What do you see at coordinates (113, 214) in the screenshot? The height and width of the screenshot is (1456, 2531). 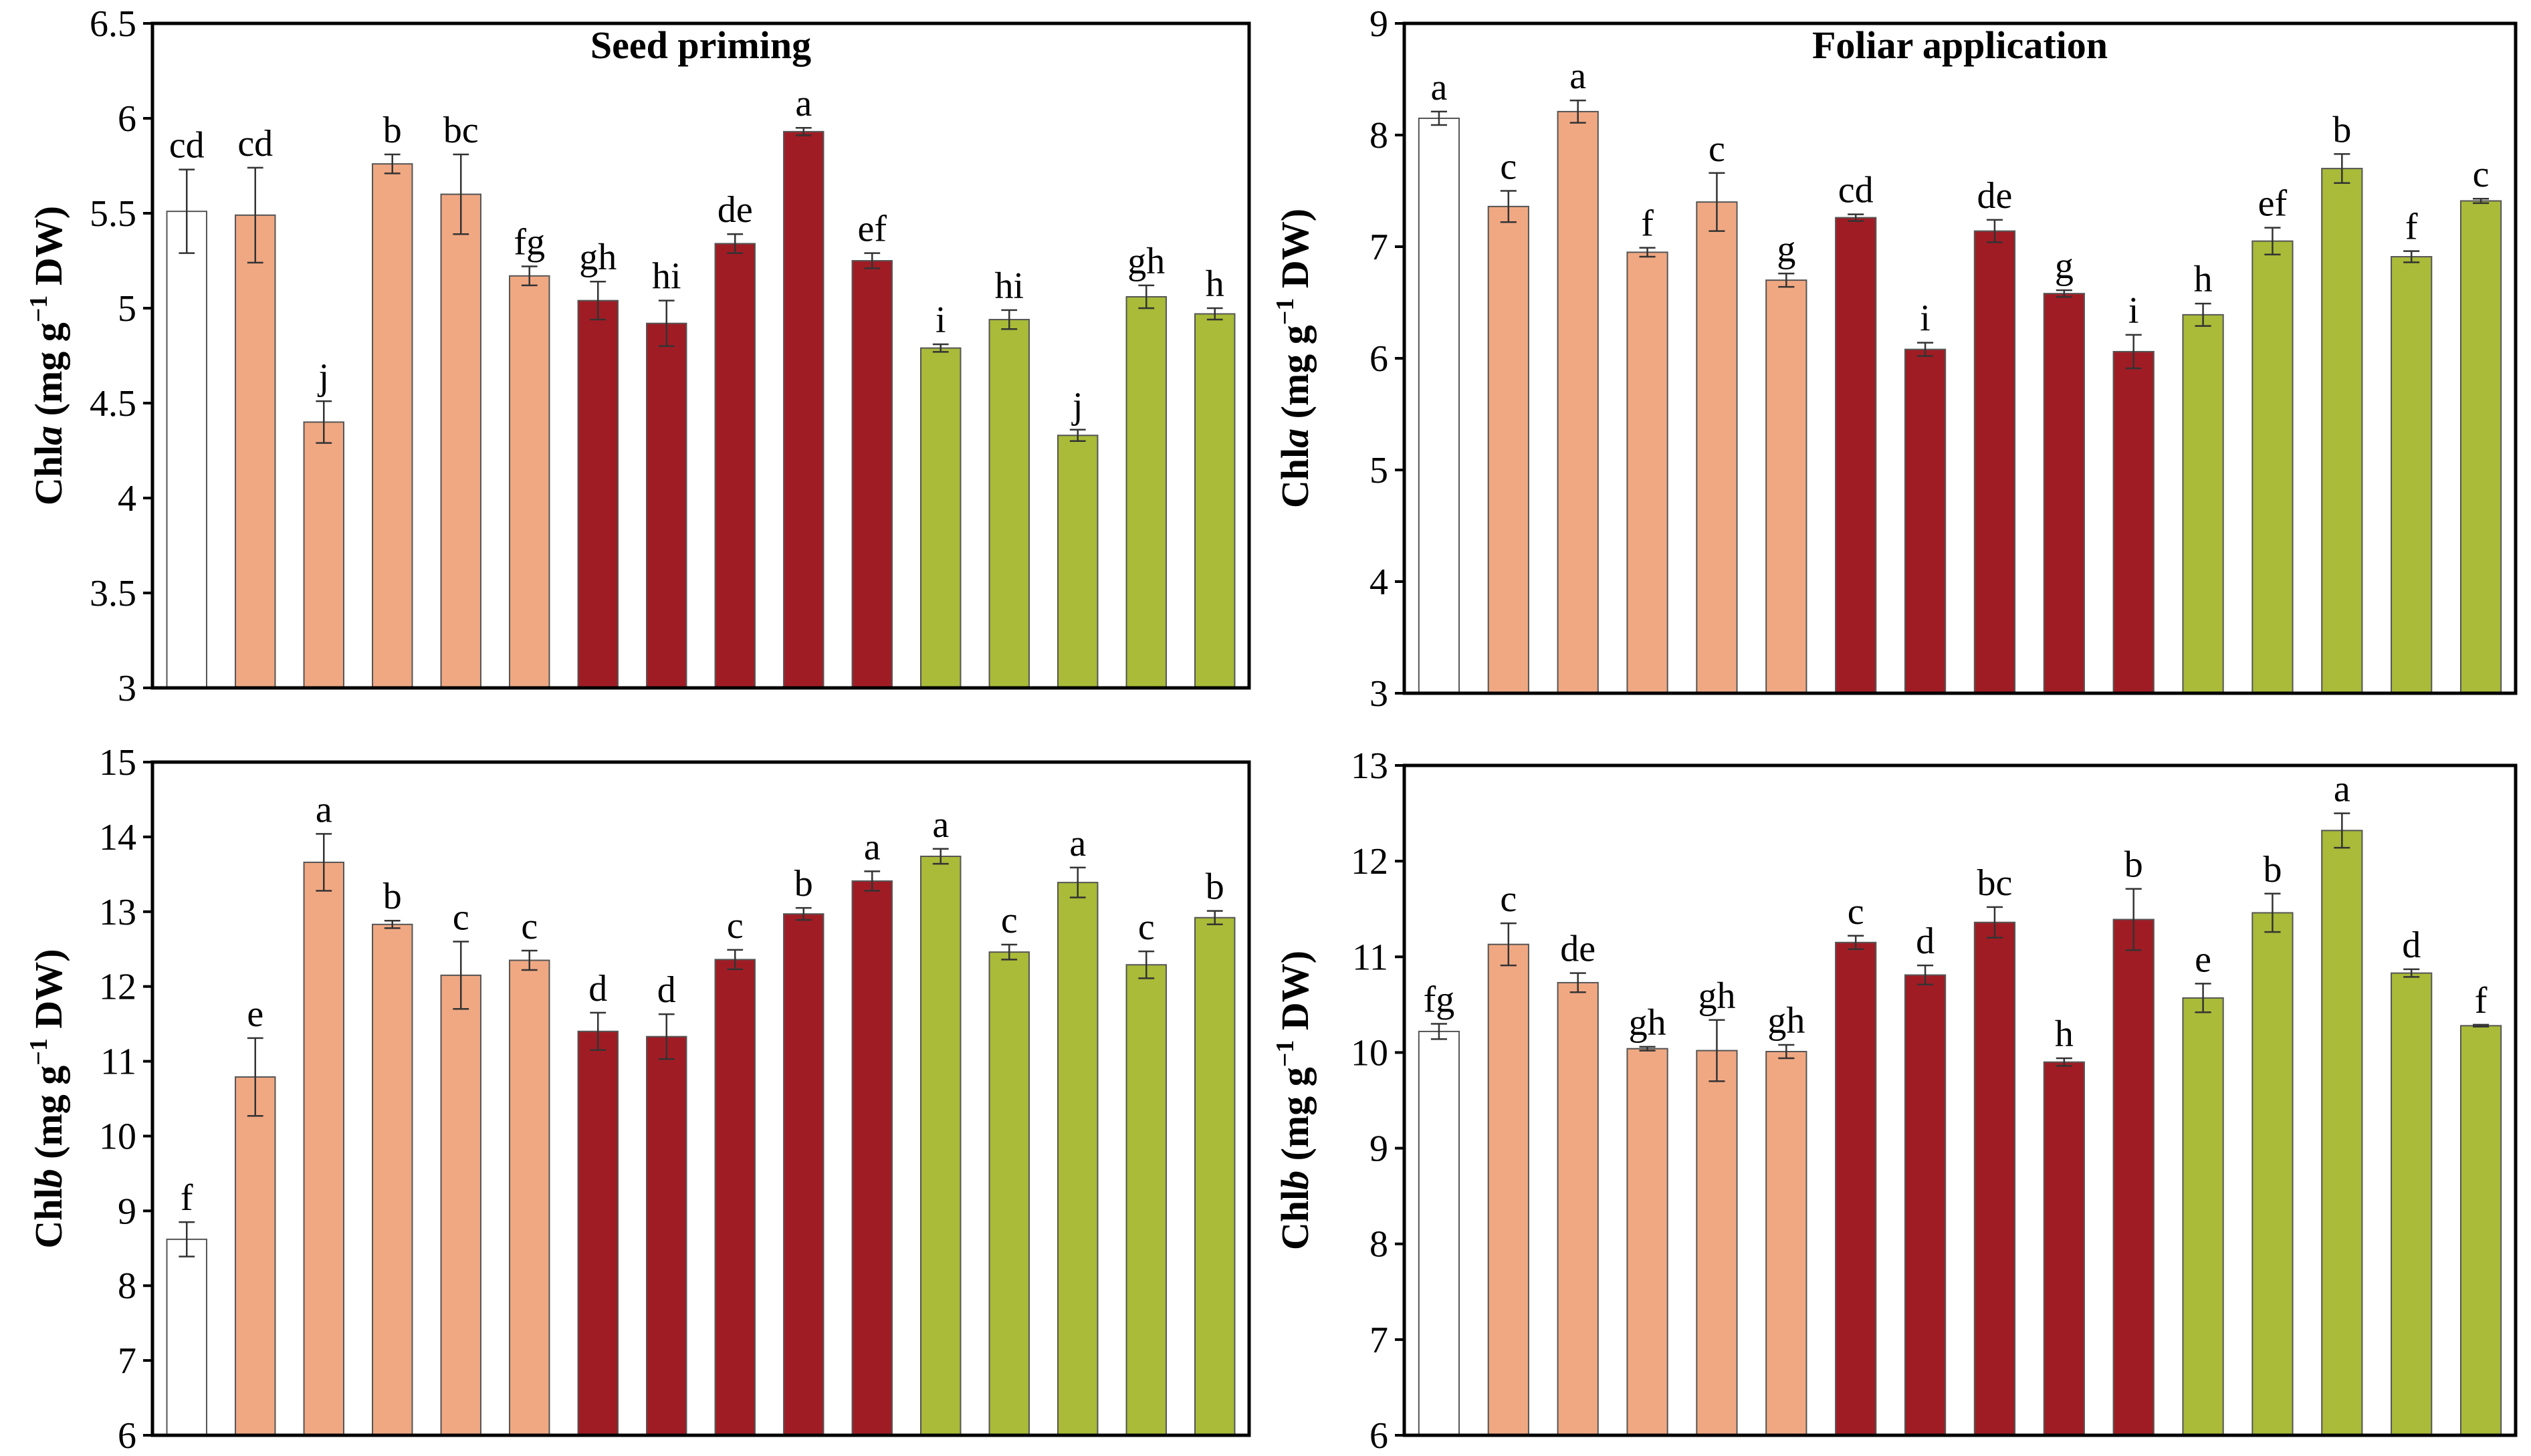 I see `y-tick-label: 5.5` at bounding box center [113, 214].